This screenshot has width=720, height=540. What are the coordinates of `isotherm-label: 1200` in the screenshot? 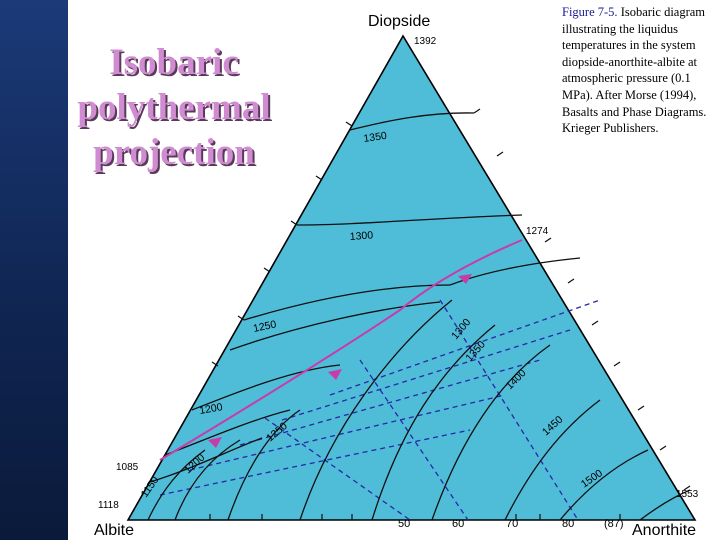 It's located at (210, 409).